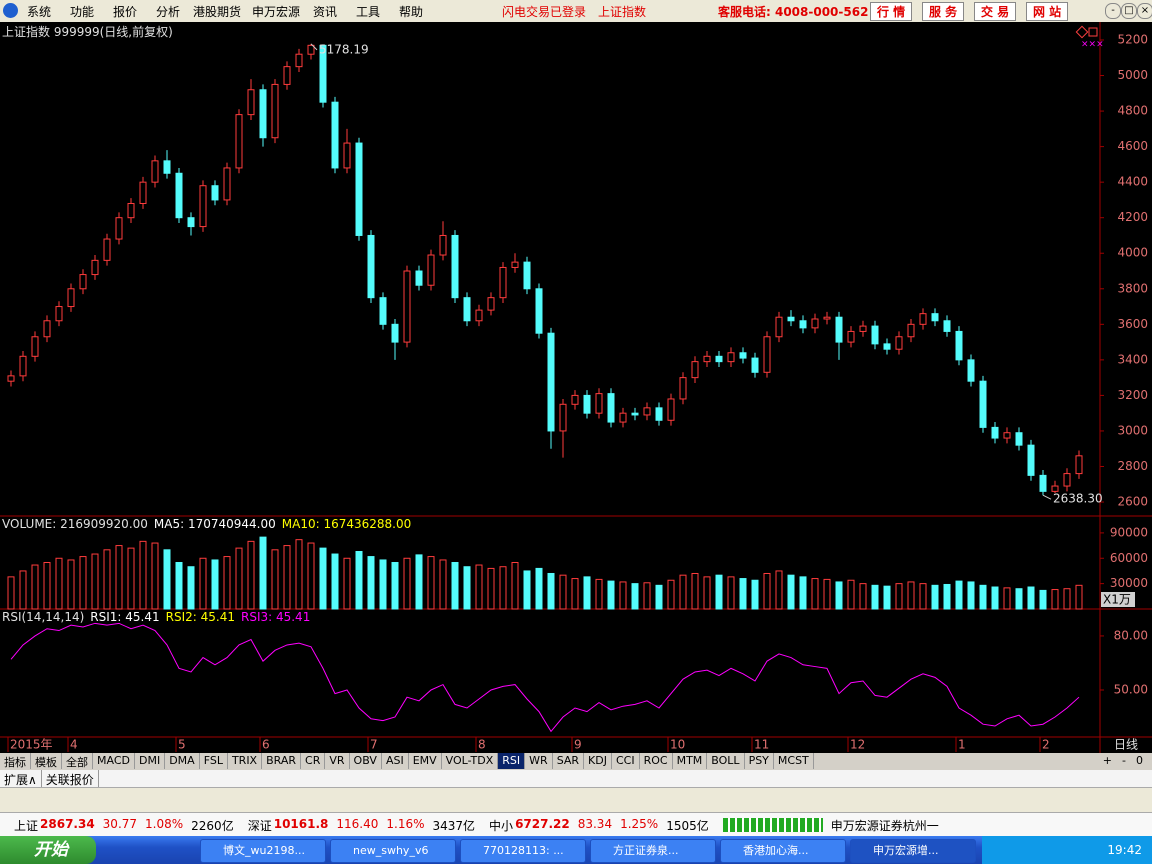 This screenshot has height=864, width=1152. What do you see at coordinates (217, 12) in the screenshot?
I see `menu-item: 港股期货` at bounding box center [217, 12].